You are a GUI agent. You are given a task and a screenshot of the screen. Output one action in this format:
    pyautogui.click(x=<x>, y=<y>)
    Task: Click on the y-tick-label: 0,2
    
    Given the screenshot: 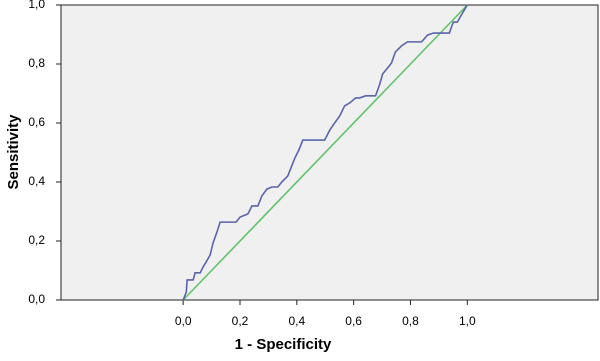 What is the action you would take?
    pyautogui.click(x=36, y=240)
    